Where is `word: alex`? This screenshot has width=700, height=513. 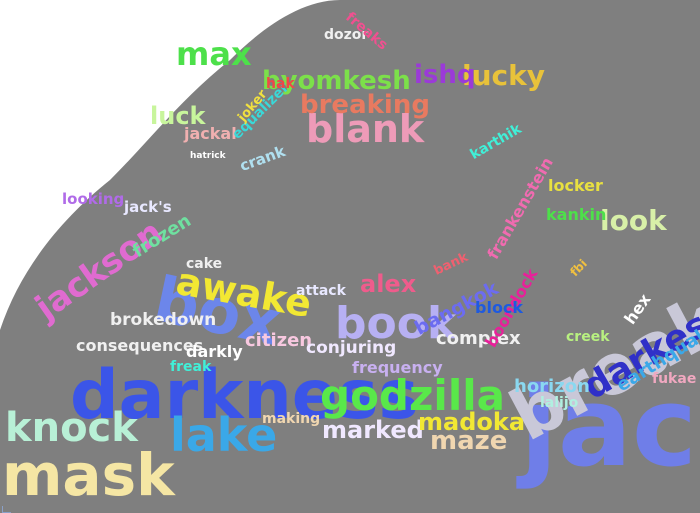
word: alex is located at coordinates (388, 284).